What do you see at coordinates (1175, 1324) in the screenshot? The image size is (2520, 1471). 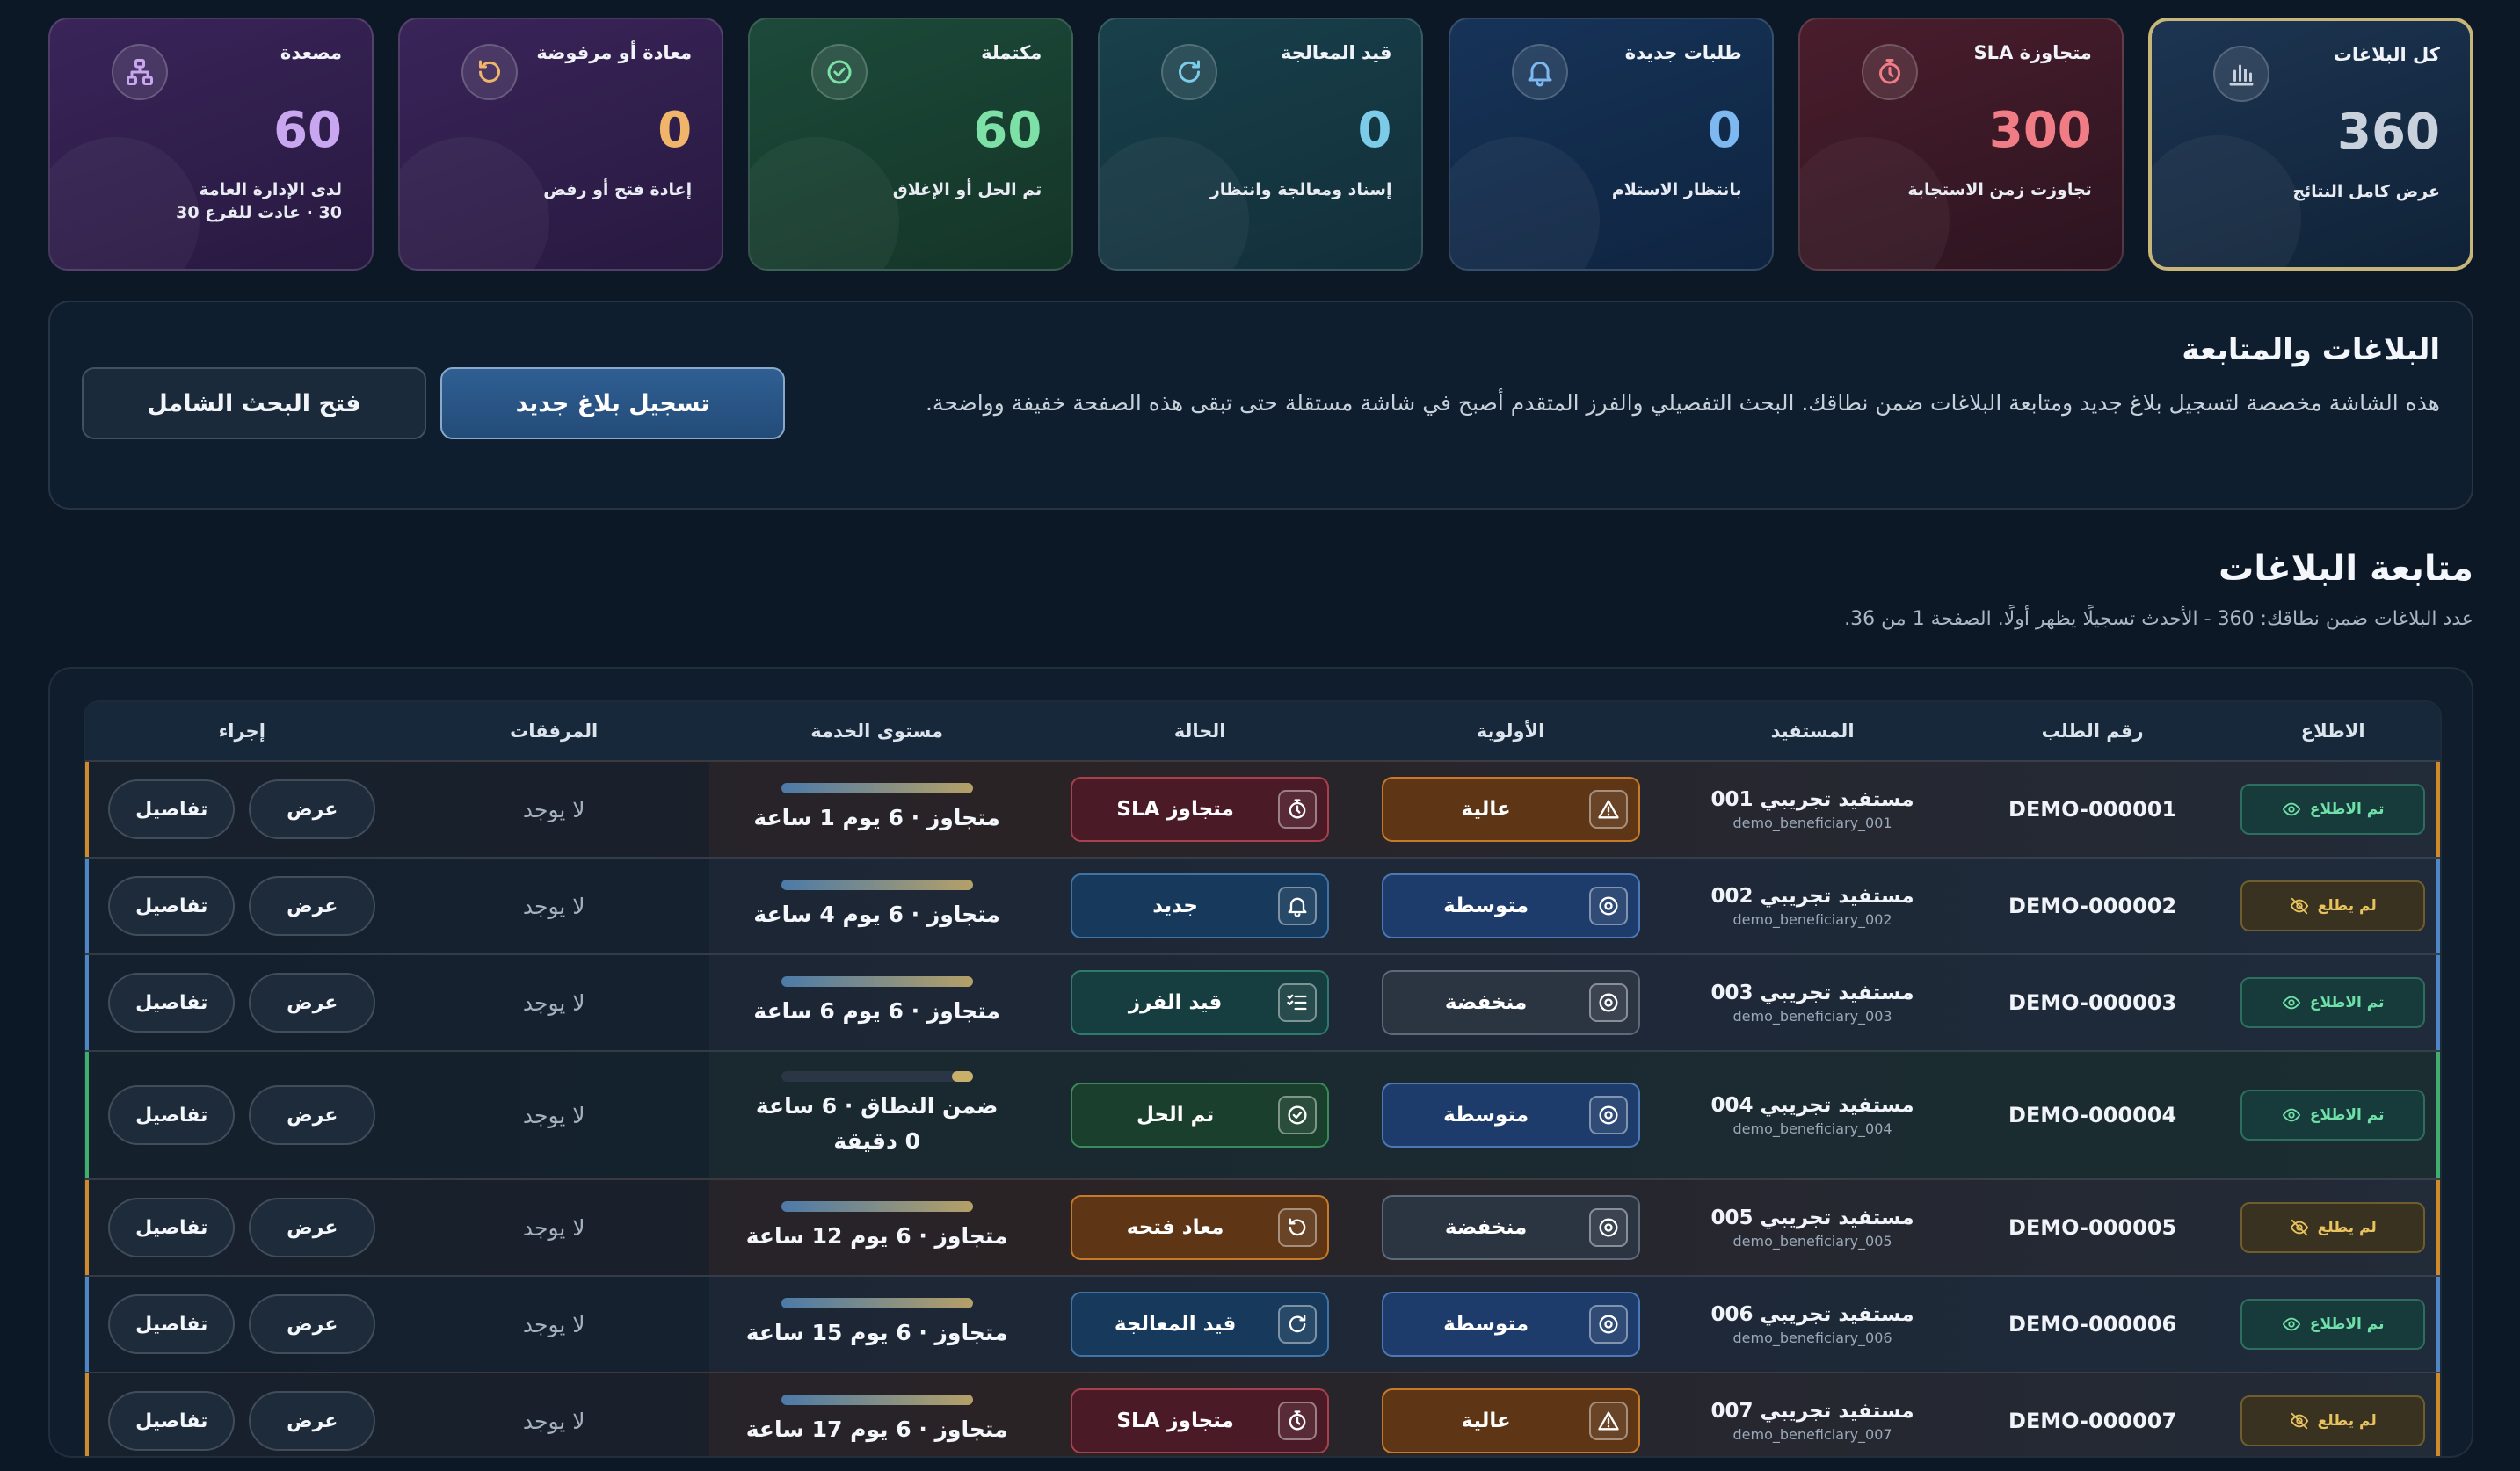 I see `status-label: قيد المعالجة` at bounding box center [1175, 1324].